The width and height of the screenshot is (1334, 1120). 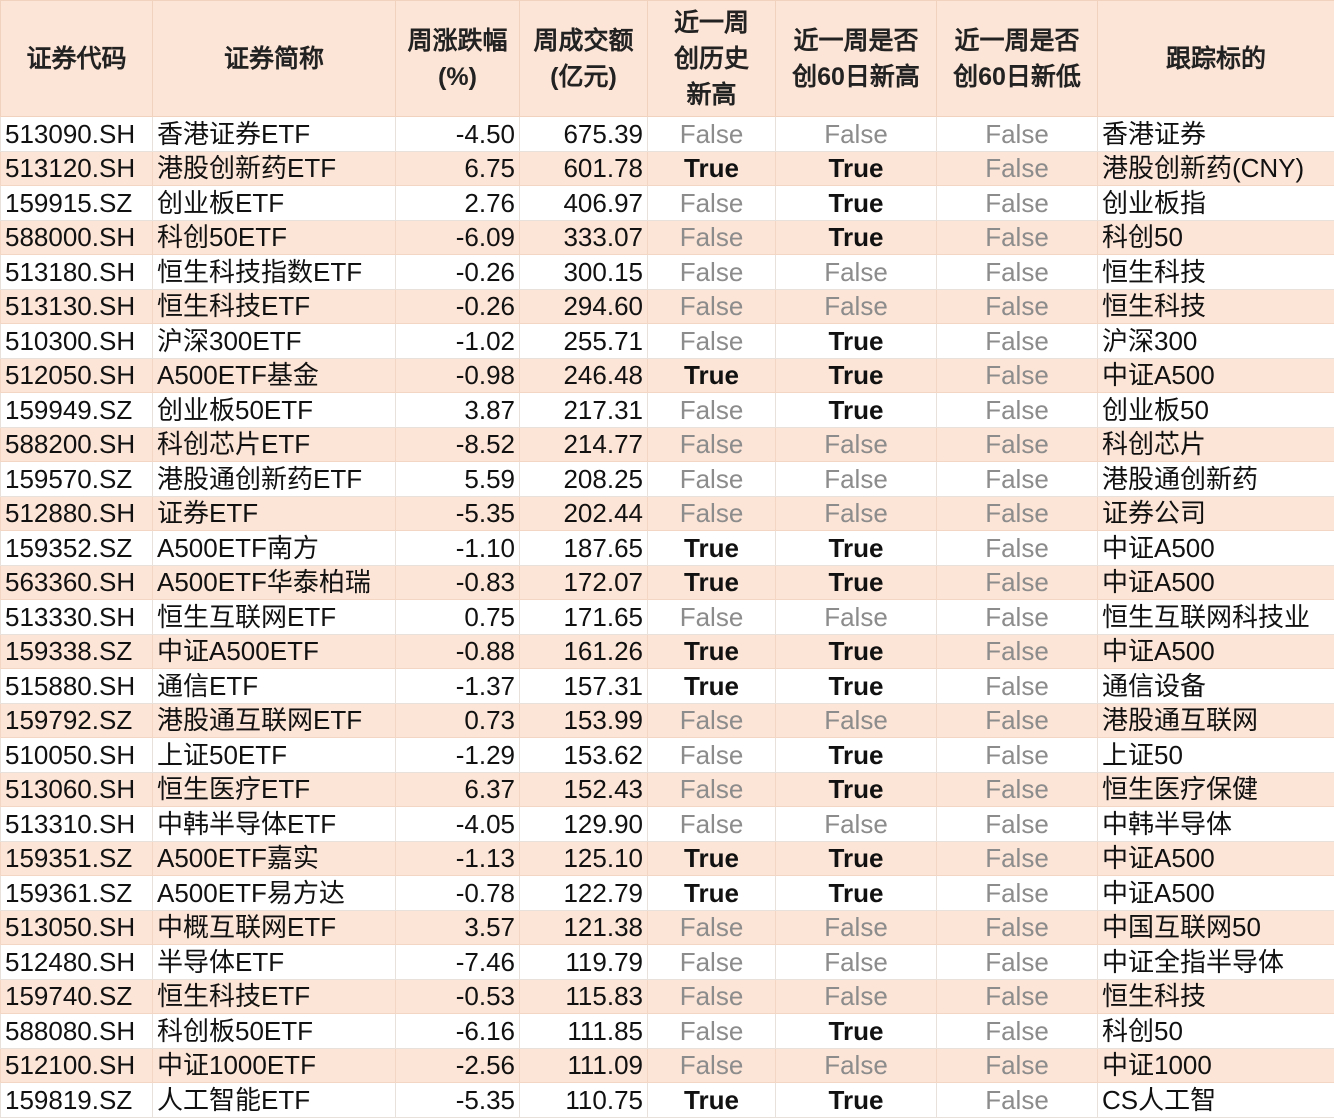 What do you see at coordinates (1215, 962) in the screenshot?
I see `cell-tracking-index: 中证全指半导体` at bounding box center [1215, 962].